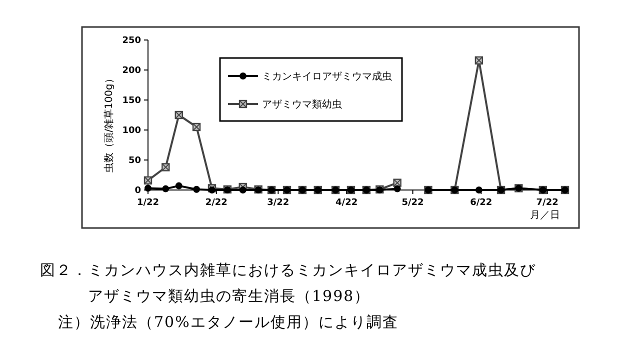 Image resolution: width=637 pixels, height=356 pixels. What do you see at coordinates (347, 203) in the screenshot?
I see `x-tick-label: 4/22` at bounding box center [347, 203].